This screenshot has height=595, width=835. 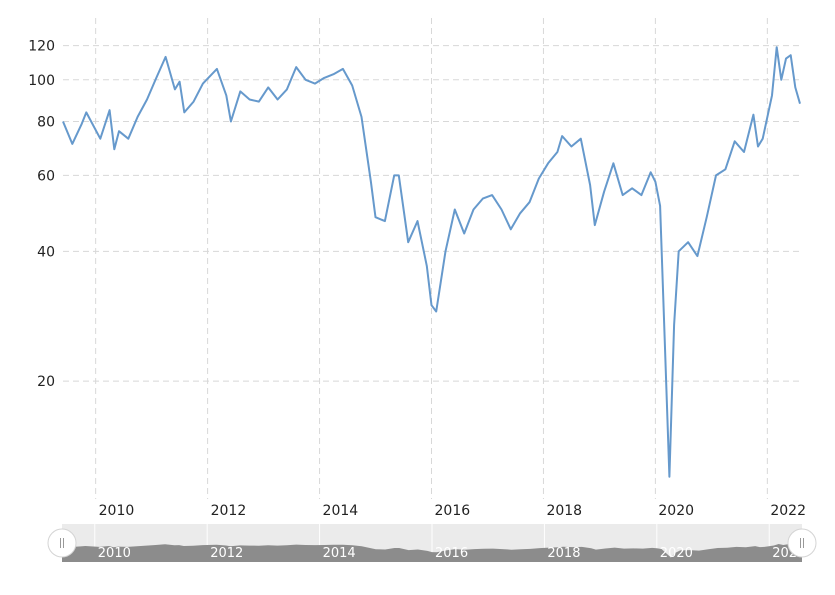 What do you see at coordinates (41, 214) in the screenshot?
I see `y-axis: 20 40 60 80 100 120` at bounding box center [41, 214].